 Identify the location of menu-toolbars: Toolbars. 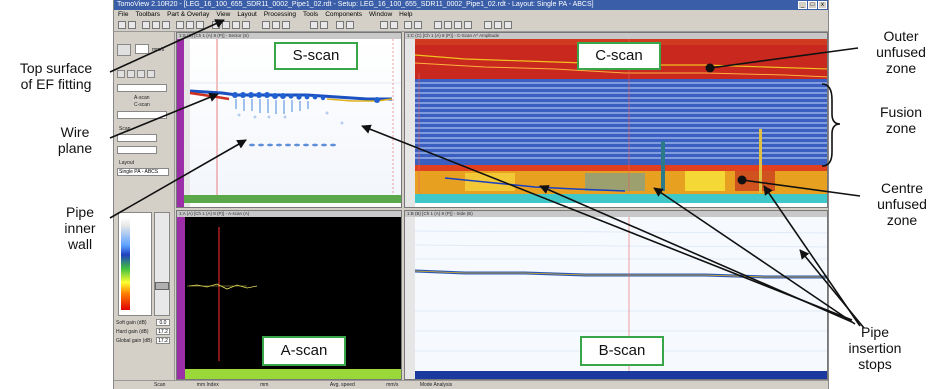
(148, 14).